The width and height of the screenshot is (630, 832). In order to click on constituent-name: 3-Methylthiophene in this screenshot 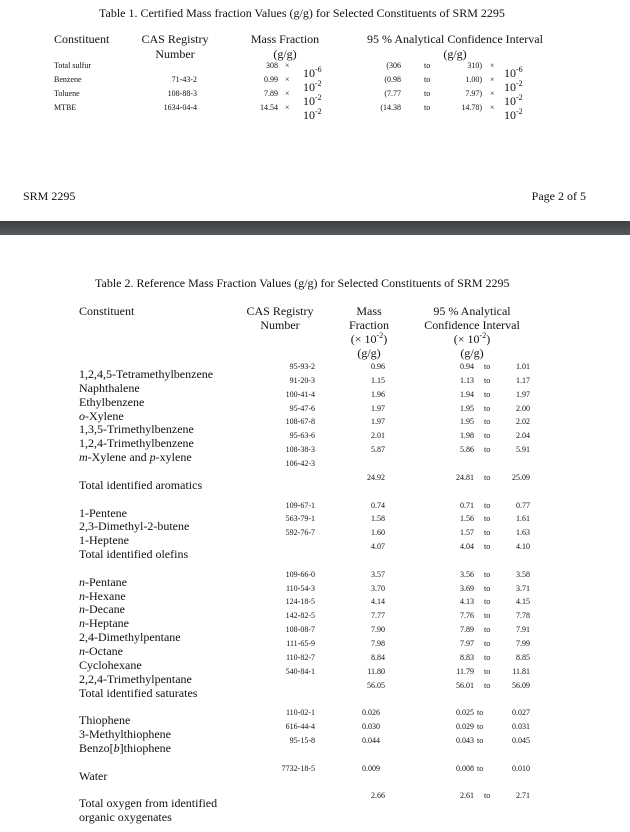, I will do `click(125, 734)`.